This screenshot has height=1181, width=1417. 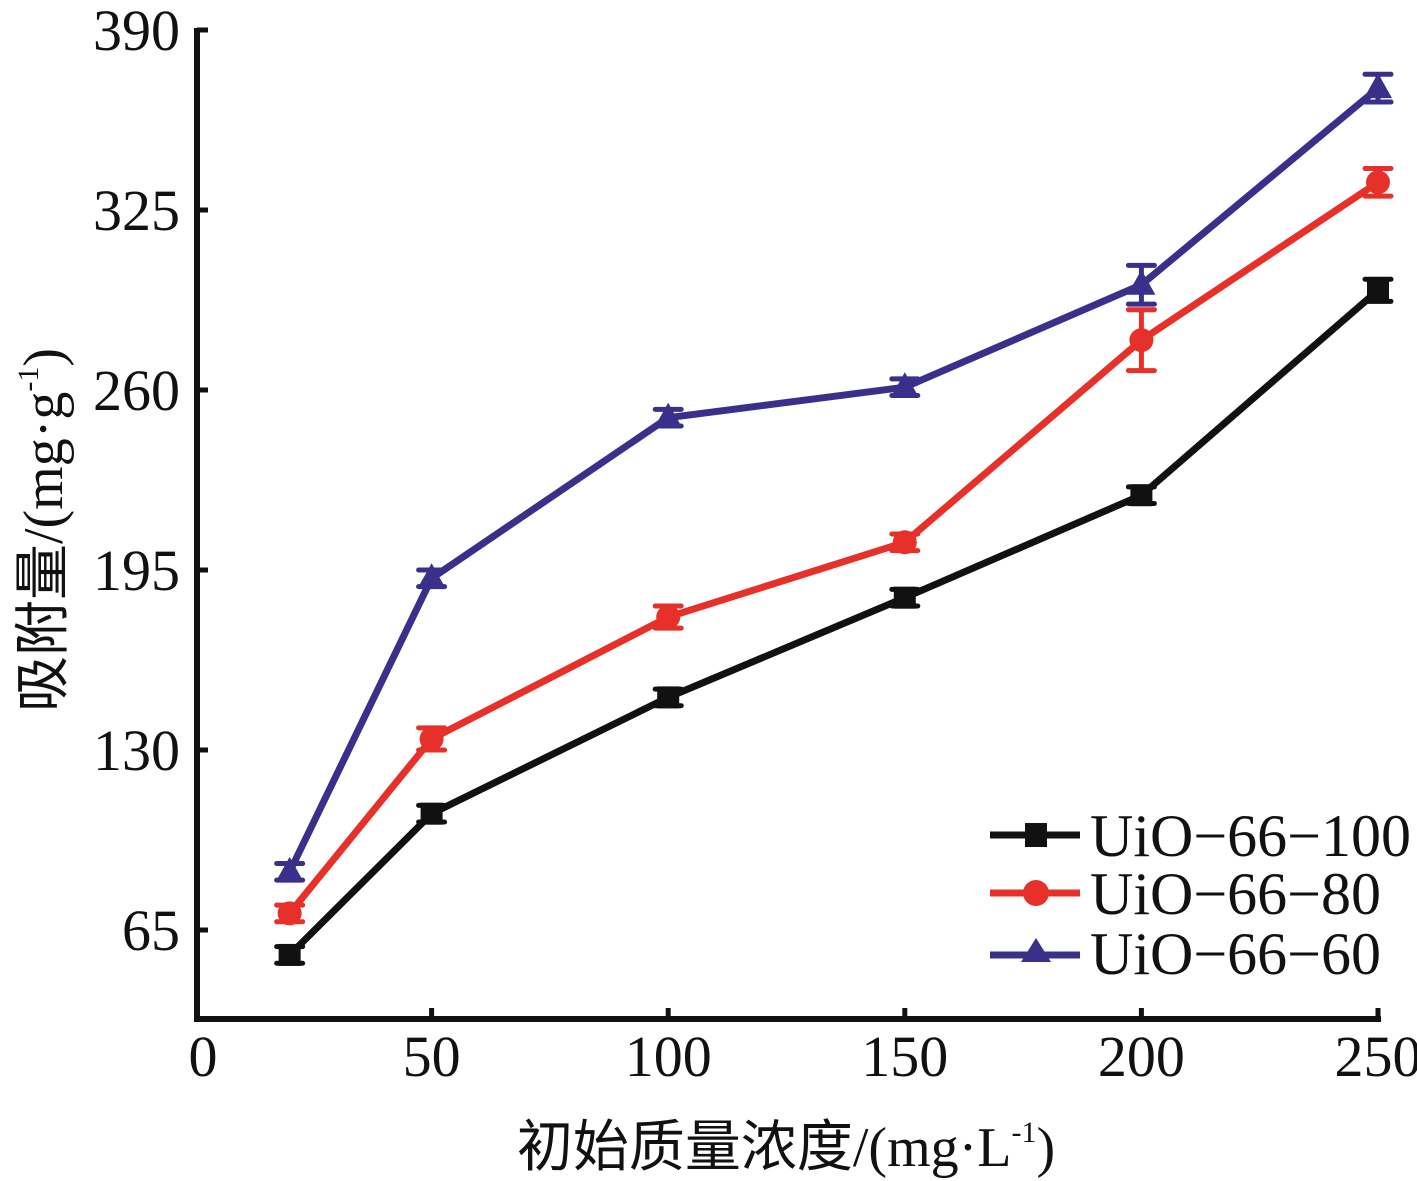 I want to click on y-axis-title: 吸附量/(mg·g-1), so click(x=43, y=530).